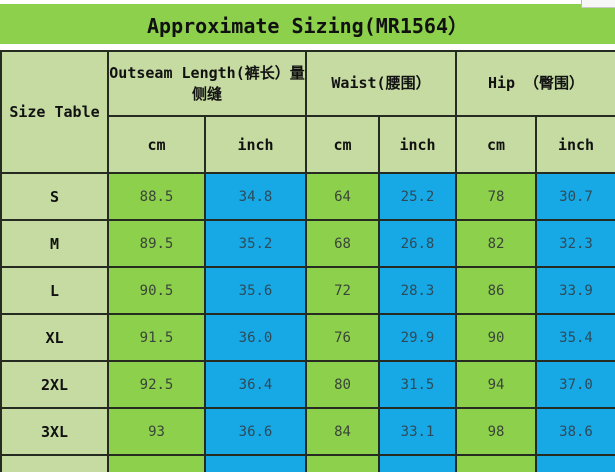 This screenshot has height=472, width=615. Describe the element at coordinates (342, 337) in the screenshot. I see `value-cell-waist-cm: 76` at that location.